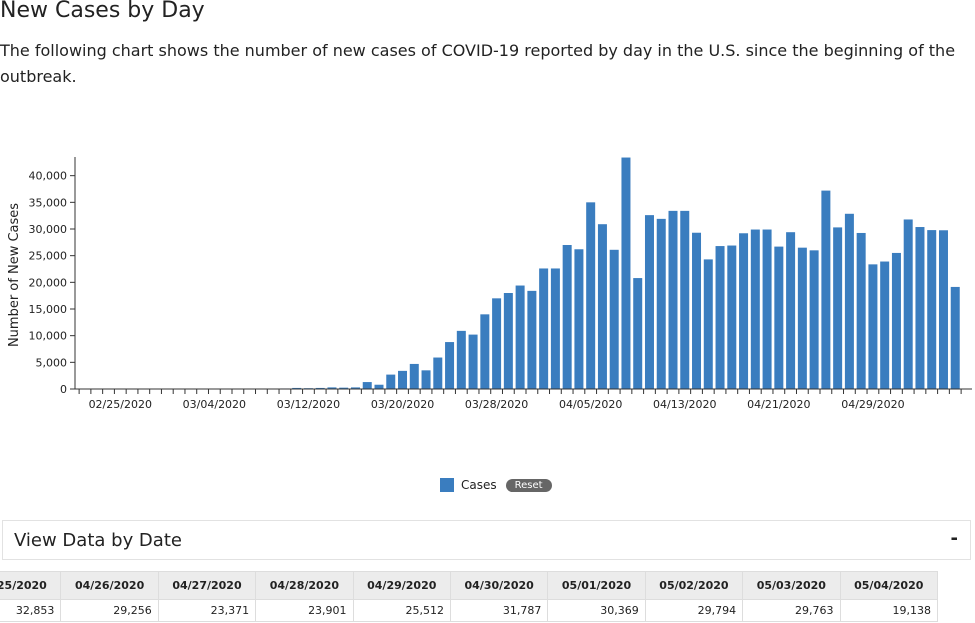 This screenshot has height=623, width=975. Describe the element at coordinates (31, 585) in the screenshot. I see `table-header-cell: 04/25/2020` at that location.